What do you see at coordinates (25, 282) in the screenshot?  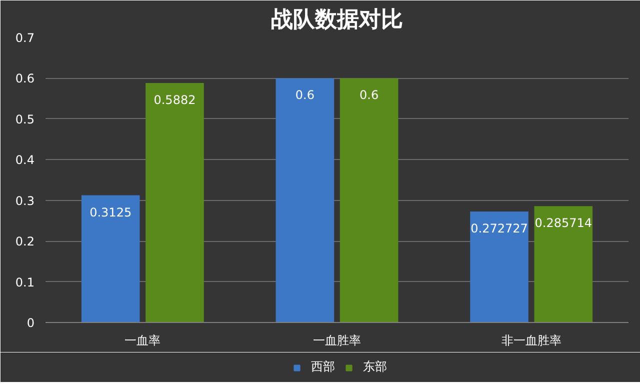 I see `y-tick-label: 0.1` at bounding box center [25, 282].